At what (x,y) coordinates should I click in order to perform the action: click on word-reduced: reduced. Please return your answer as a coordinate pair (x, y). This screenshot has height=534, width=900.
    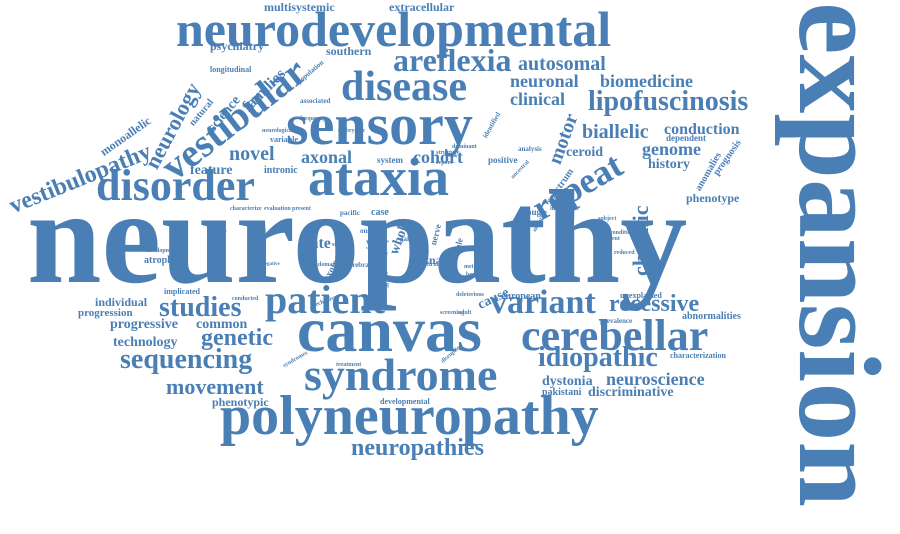
    Looking at the image, I should click on (624, 253).